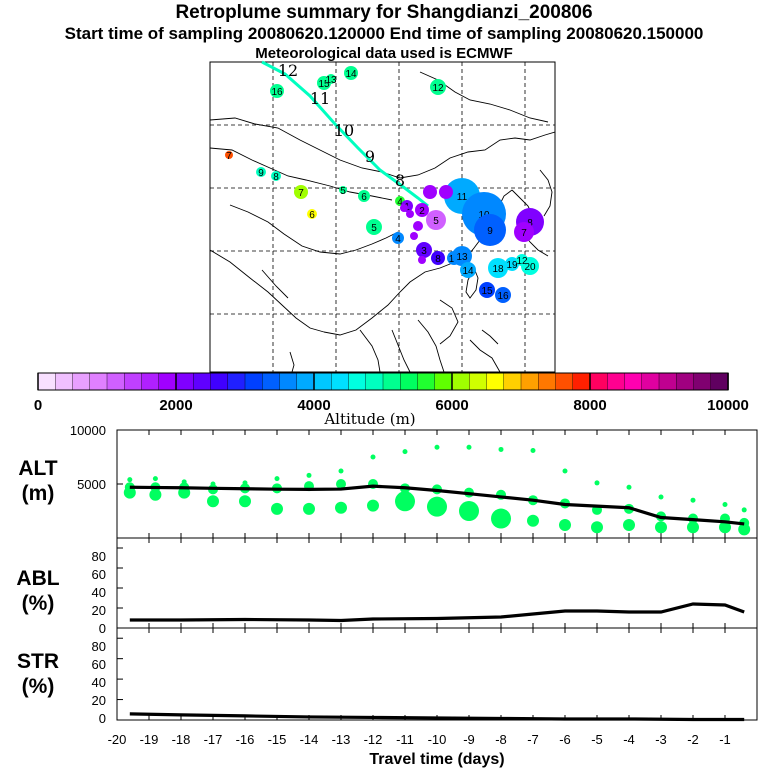  I want to click on x-tick-label: -8, so click(501, 739).